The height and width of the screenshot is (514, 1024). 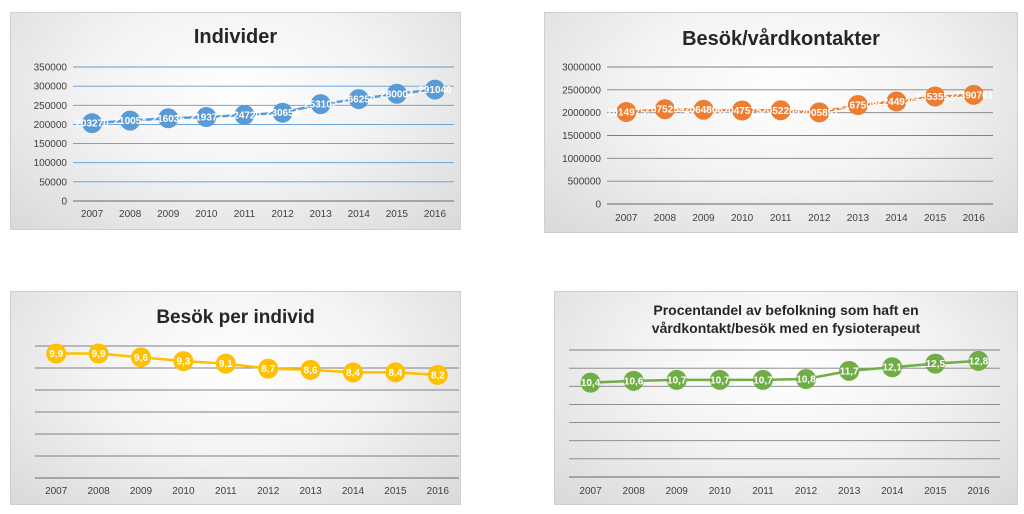 What do you see at coordinates (51, 68) in the screenshot?
I see `y-tick-label: 350000` at bounding box center [51, 68].